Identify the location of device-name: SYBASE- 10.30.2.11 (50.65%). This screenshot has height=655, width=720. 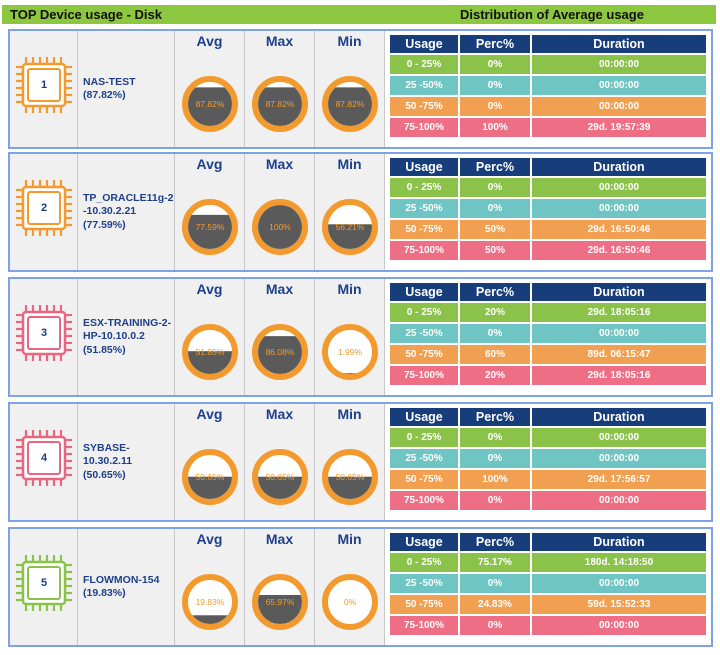
(129, 462).